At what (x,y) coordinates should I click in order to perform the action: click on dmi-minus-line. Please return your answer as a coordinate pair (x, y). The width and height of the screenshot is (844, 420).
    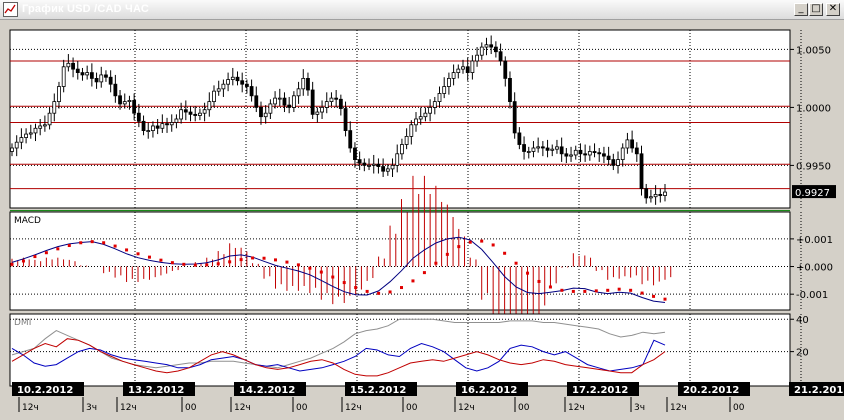
    Looking at the image, I should click on (338, 357).